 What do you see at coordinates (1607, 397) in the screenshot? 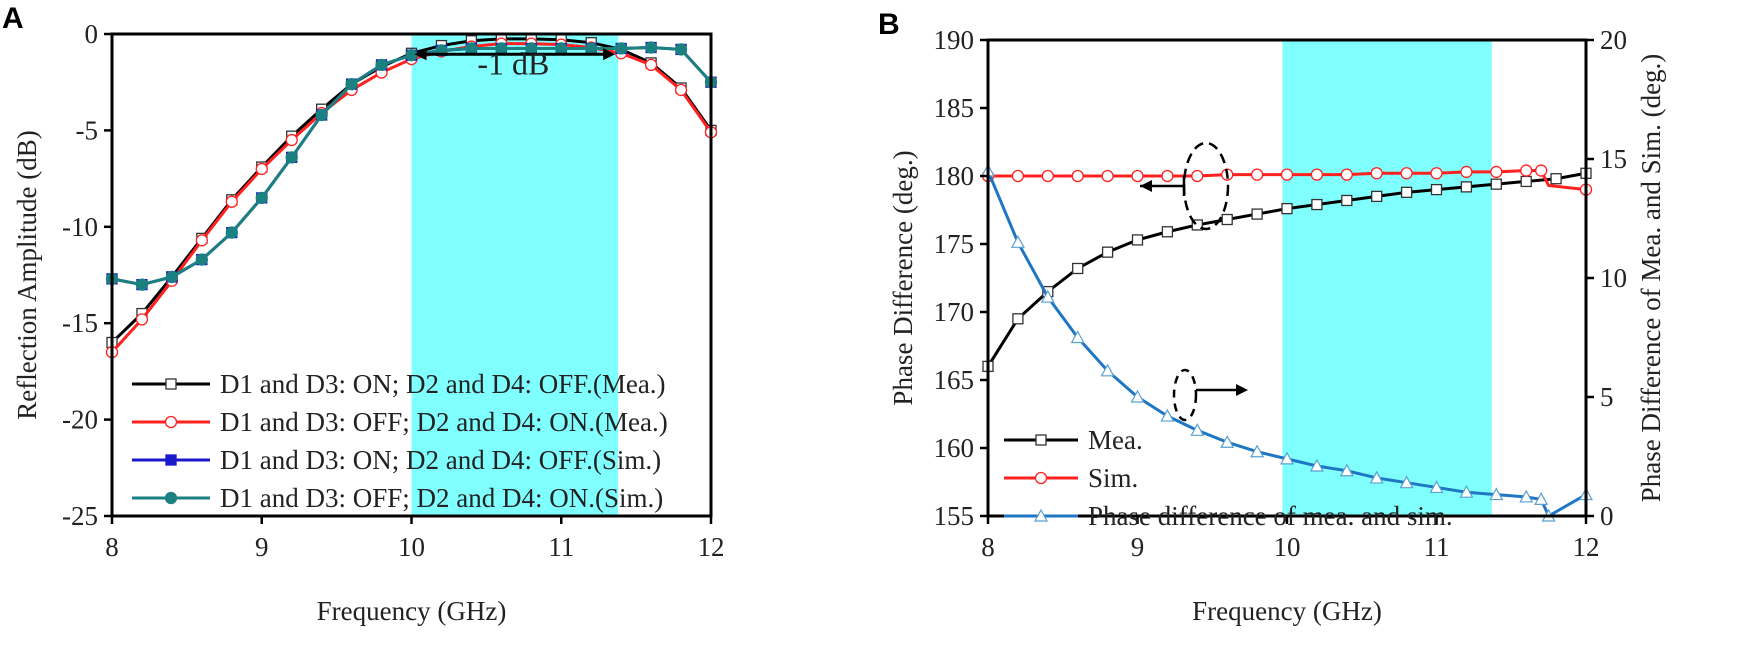
I see `y2-tick-label: 5` at bounding box center [1607, 397].